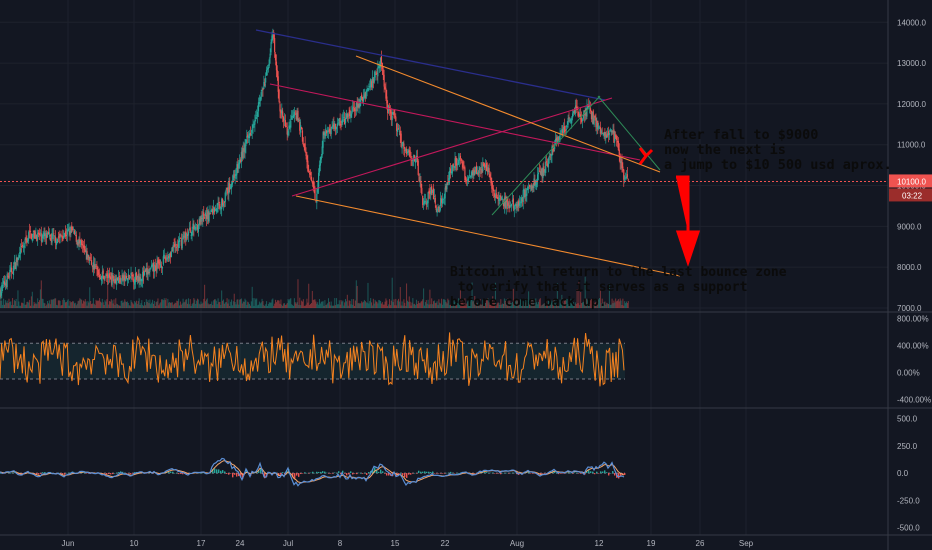 The image size is (932, 550). I want to click on price-tick-label-3: 11000.0, so click(911, 145).